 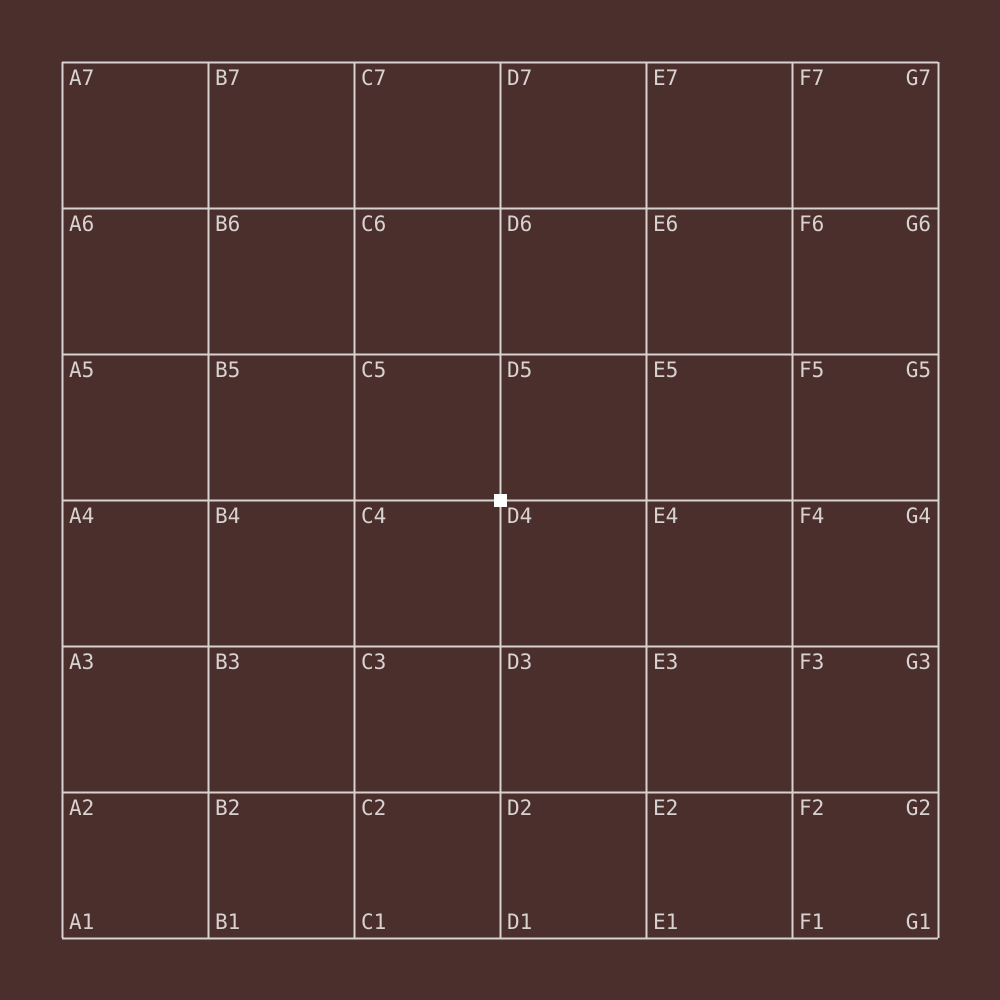 I want to click on grid-label-d1: D1, so click(x=520, y=922).